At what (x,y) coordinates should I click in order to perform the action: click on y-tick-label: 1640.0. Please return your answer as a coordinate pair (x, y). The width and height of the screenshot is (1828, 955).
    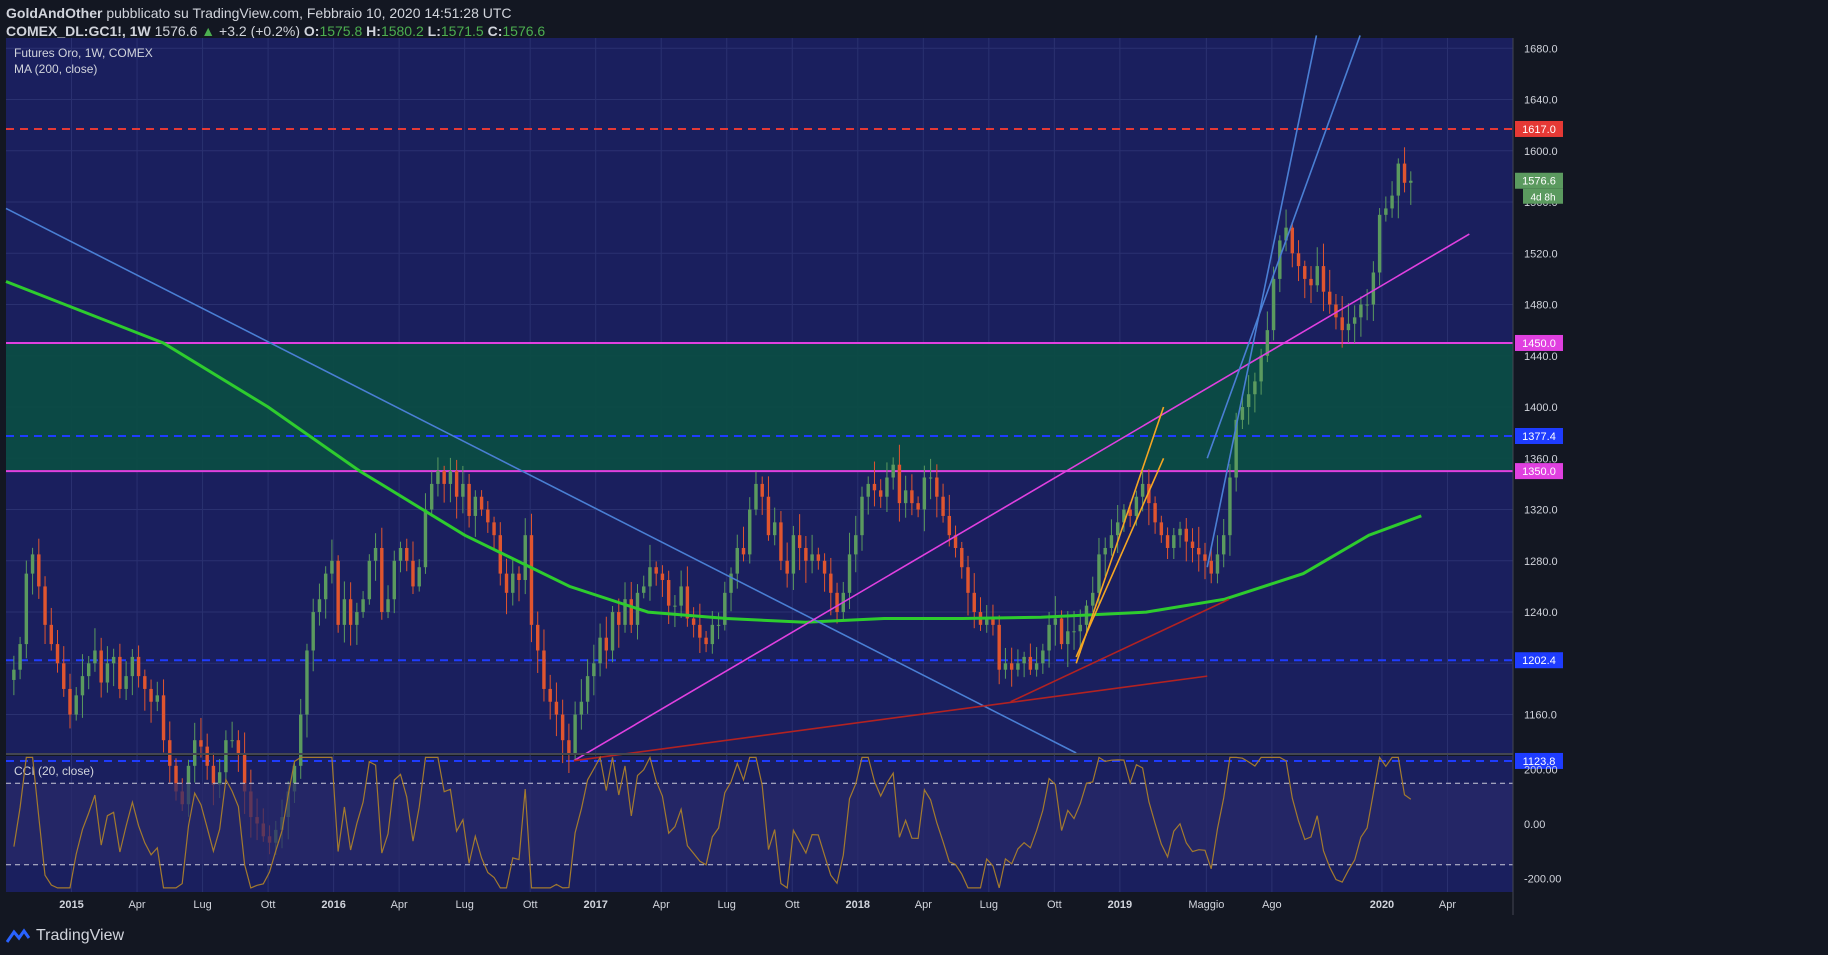
    Looking at the image, I should click on (1541, 101).